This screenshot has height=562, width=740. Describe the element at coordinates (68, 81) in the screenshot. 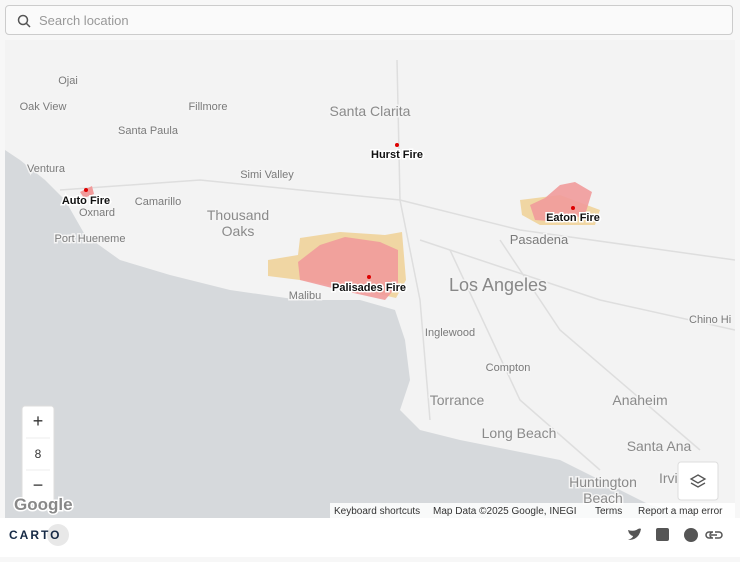

I see `place-label: Ojai` at that location.